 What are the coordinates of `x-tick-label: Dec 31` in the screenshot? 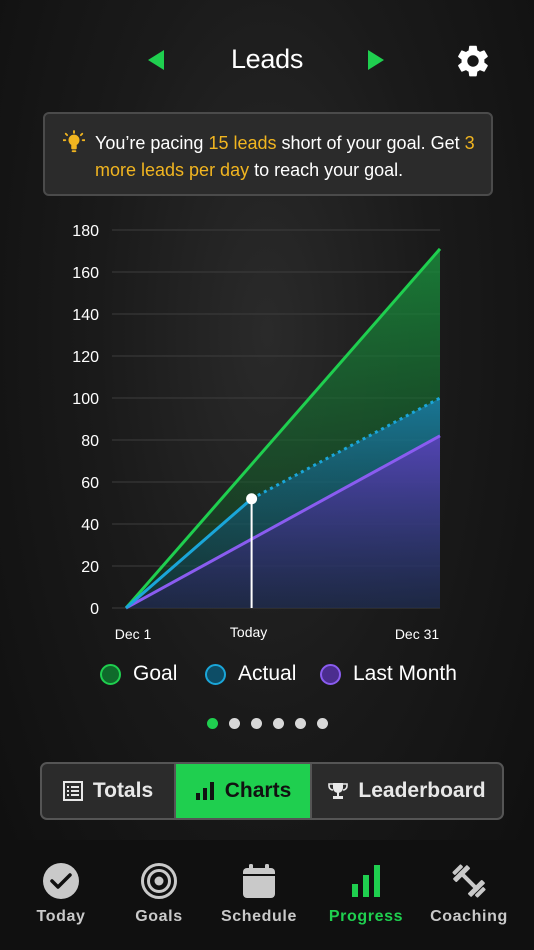 It's located at (417, 634).